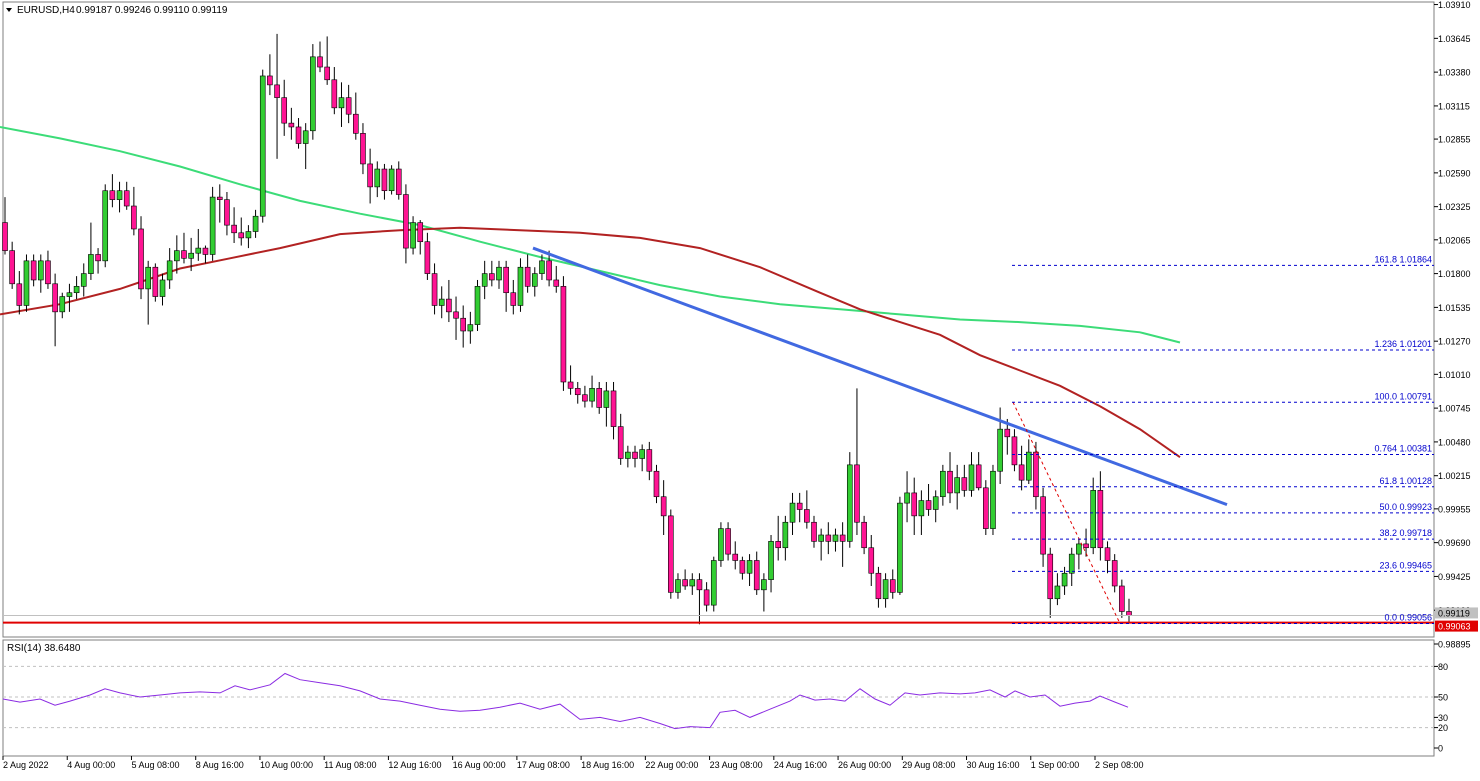  I want to click on fib-level-label: 50.0 0.99923, so click(1405, 507).